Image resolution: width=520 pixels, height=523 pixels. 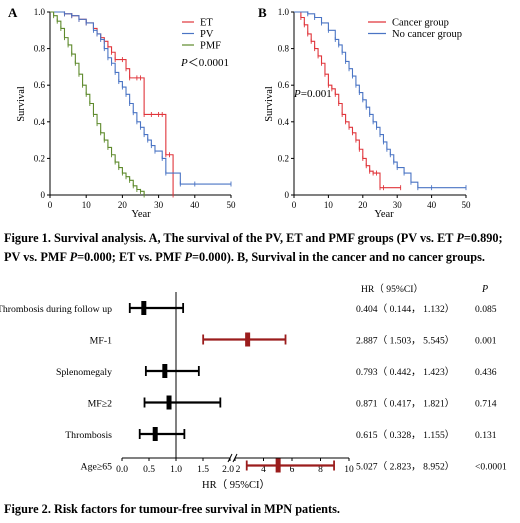 I want to click on panel-label-a: A, so click(x=13, y=12).